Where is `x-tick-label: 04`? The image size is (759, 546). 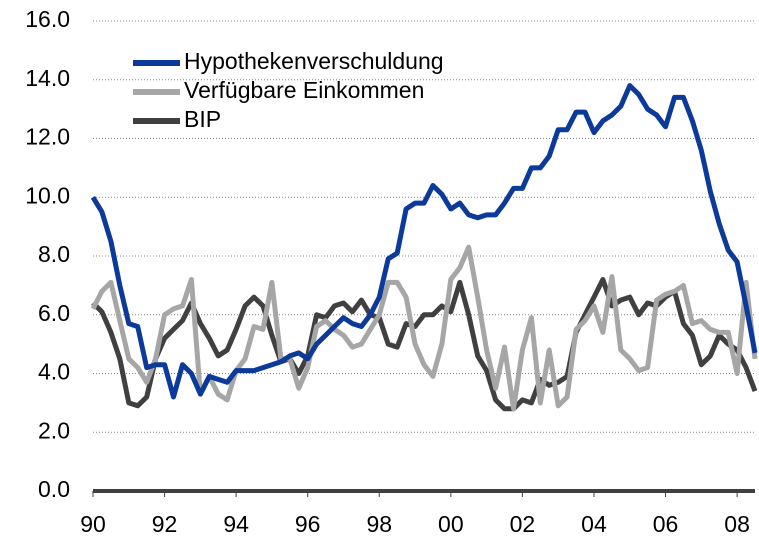 x-tick-label: 04 is located at coordinates (594, 524).